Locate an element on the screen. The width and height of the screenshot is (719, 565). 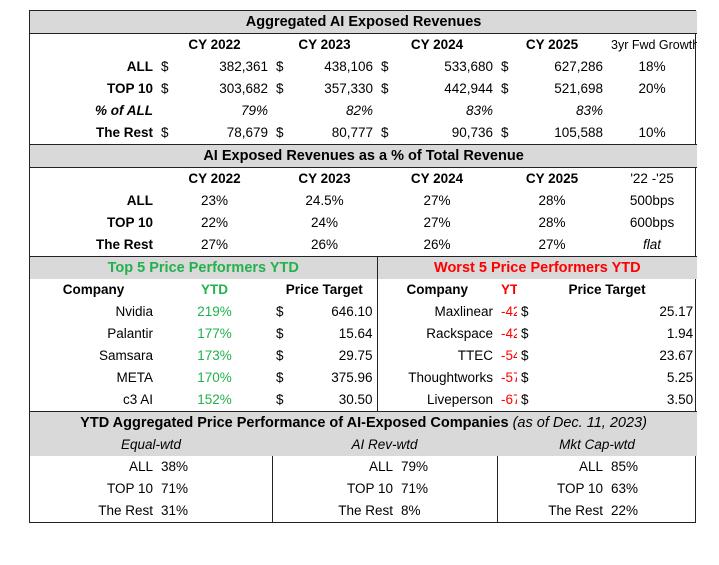
performance-value: 22% is located at coordinates (625, 510).